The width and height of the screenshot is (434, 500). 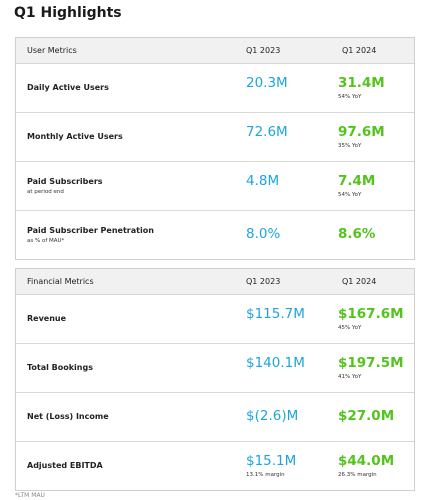 I want to click on row-label: Adjusted EBITDA, so click(x=65, y=465).